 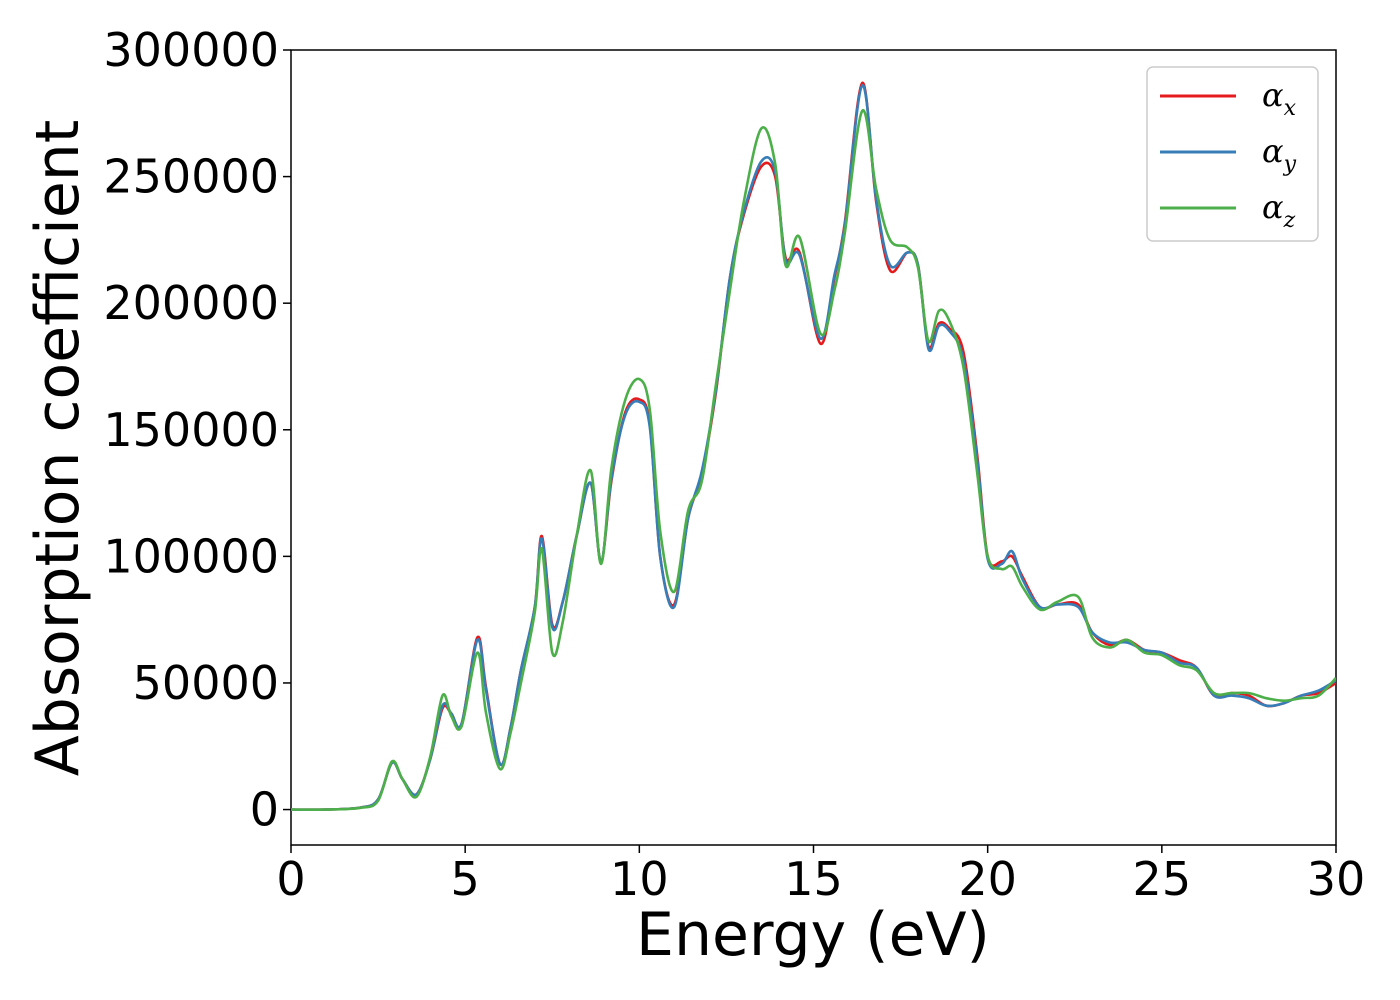 What do you see at coordinates (191, 50) in the screenshot?
I see `y-tick-label: 300000` at bounding box center [191, 50].